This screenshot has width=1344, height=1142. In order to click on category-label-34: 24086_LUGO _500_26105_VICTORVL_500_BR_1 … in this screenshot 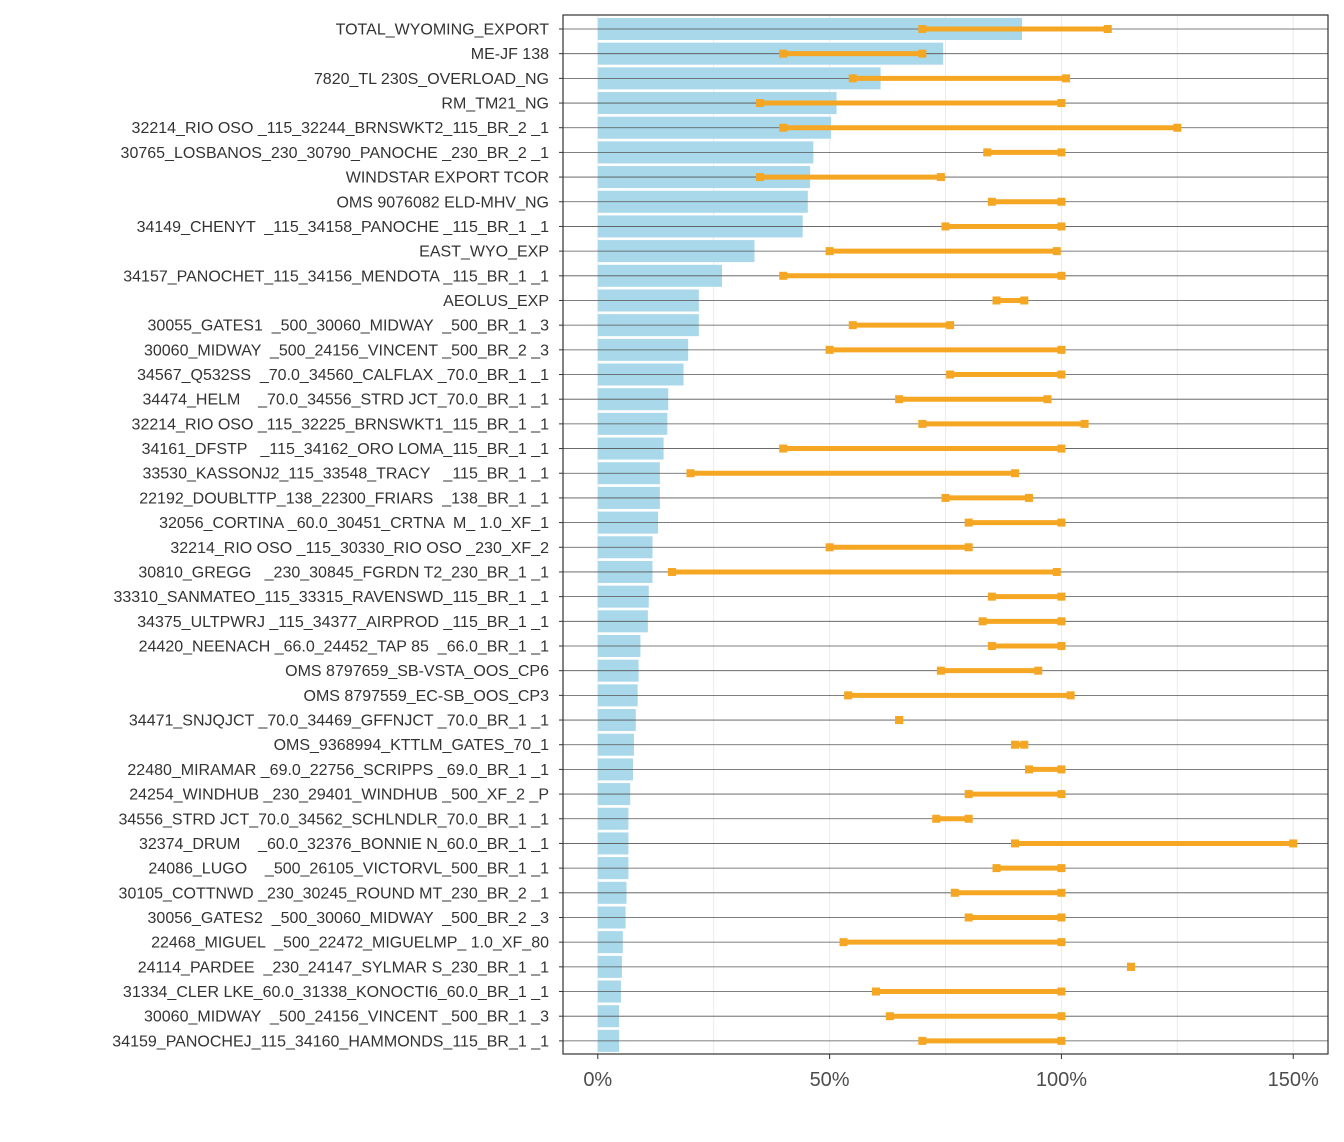, I will do `click(348, 869)`.